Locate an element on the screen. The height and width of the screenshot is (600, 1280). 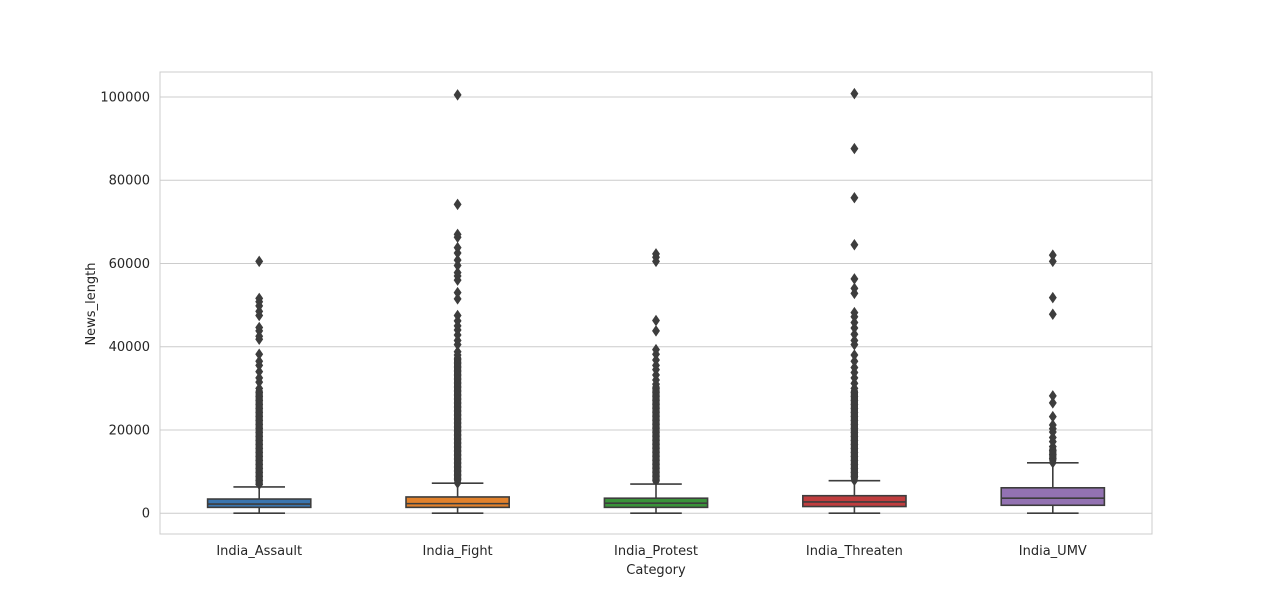
x-tick-label: India_Fight is located at coordinates (458, 551).